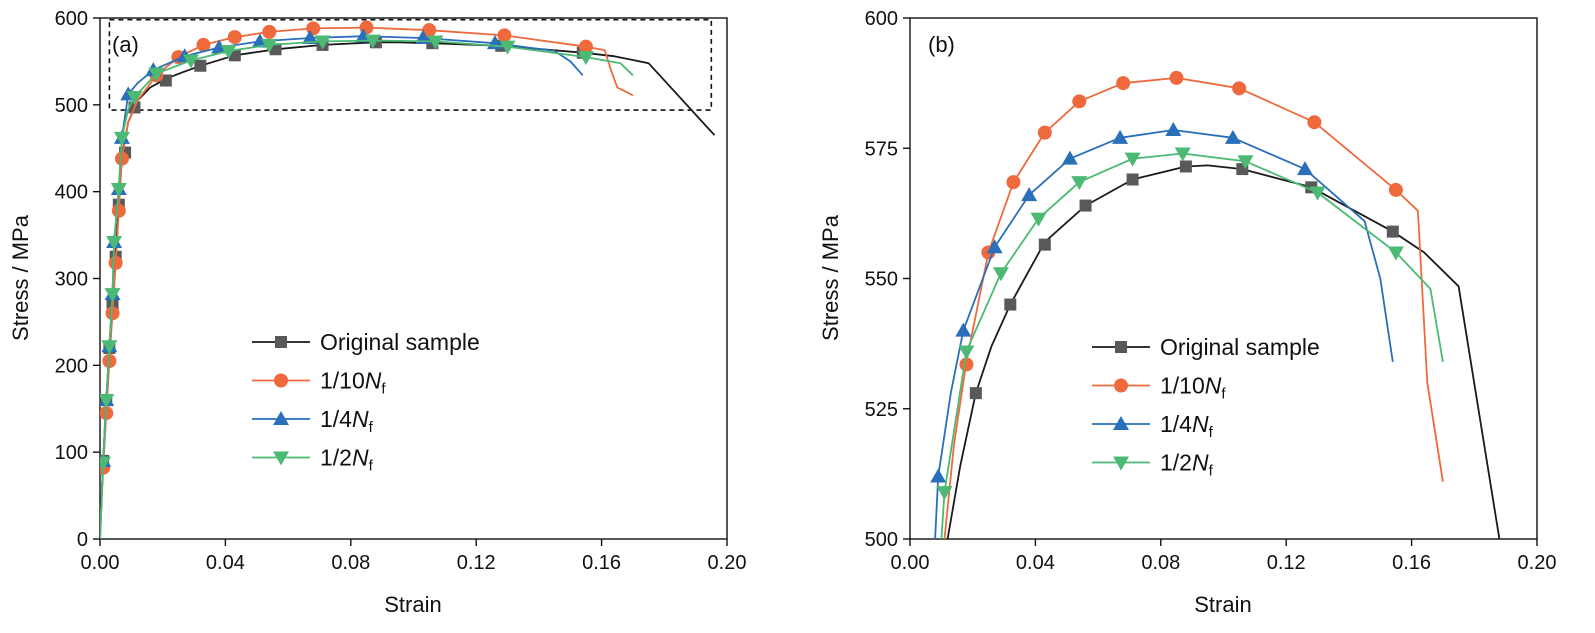  Describe the element at coordinates (1286, 563) in the screenshot. I see `x-tick-label: 0.12` at that location.